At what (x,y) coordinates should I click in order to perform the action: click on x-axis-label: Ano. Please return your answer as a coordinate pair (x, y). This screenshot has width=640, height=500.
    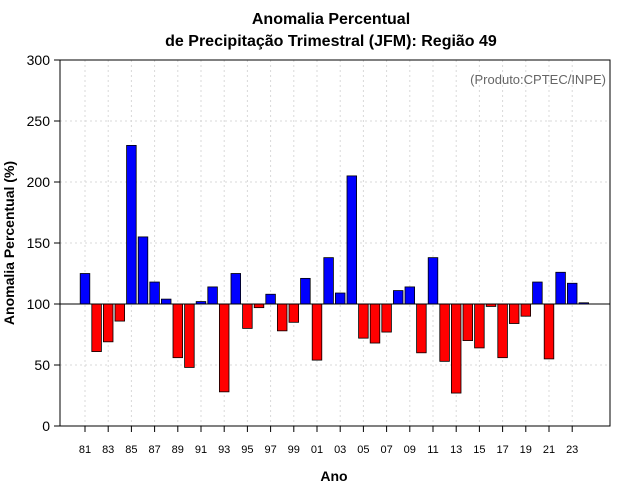
    Looking at the image, I should click on (333, 476).